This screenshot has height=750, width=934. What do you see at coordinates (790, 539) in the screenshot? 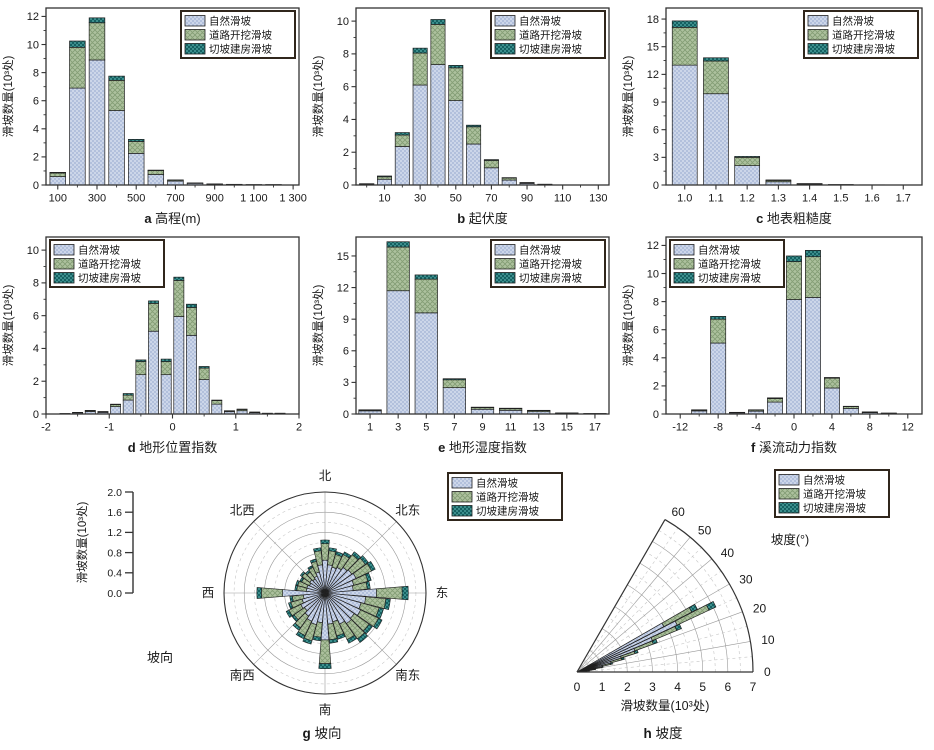
I see `slope-angle-axis-label: 坡度(°)` at bounding box center [790, 539].